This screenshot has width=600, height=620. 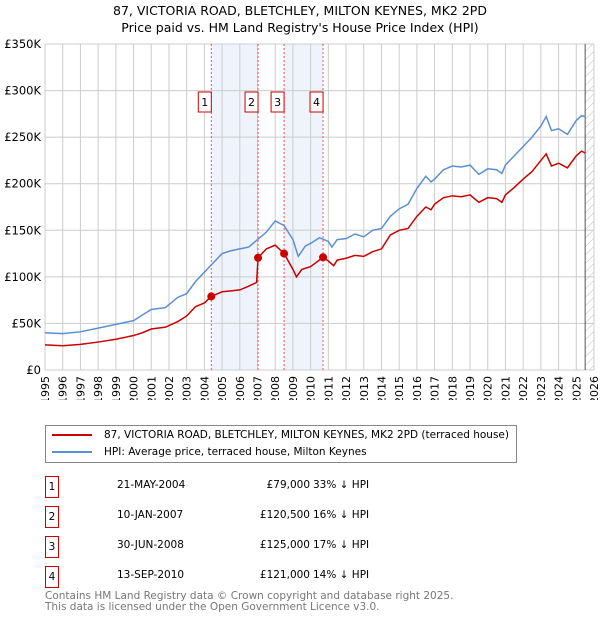 I want to click on x-tick-label: 1999, so click(x=116, y=388).